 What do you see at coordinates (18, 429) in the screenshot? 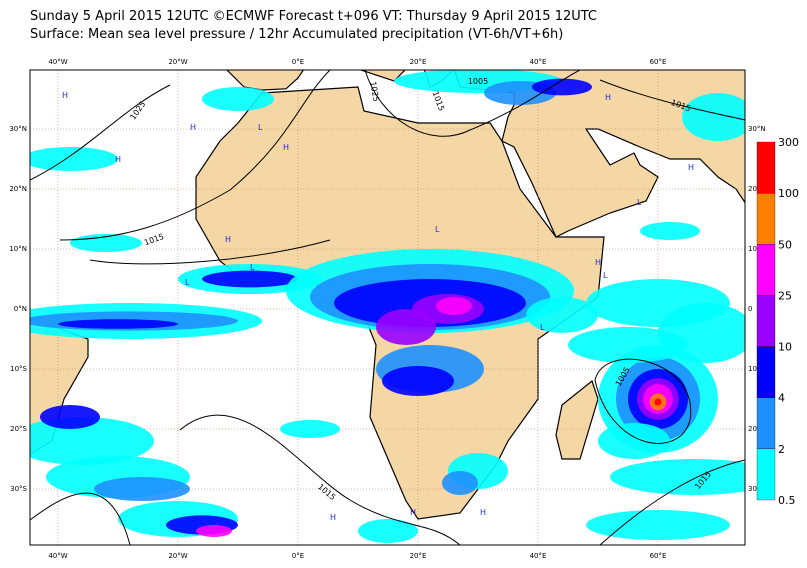
I see `lat-label: 20°S` at bounding box center [18, 429].